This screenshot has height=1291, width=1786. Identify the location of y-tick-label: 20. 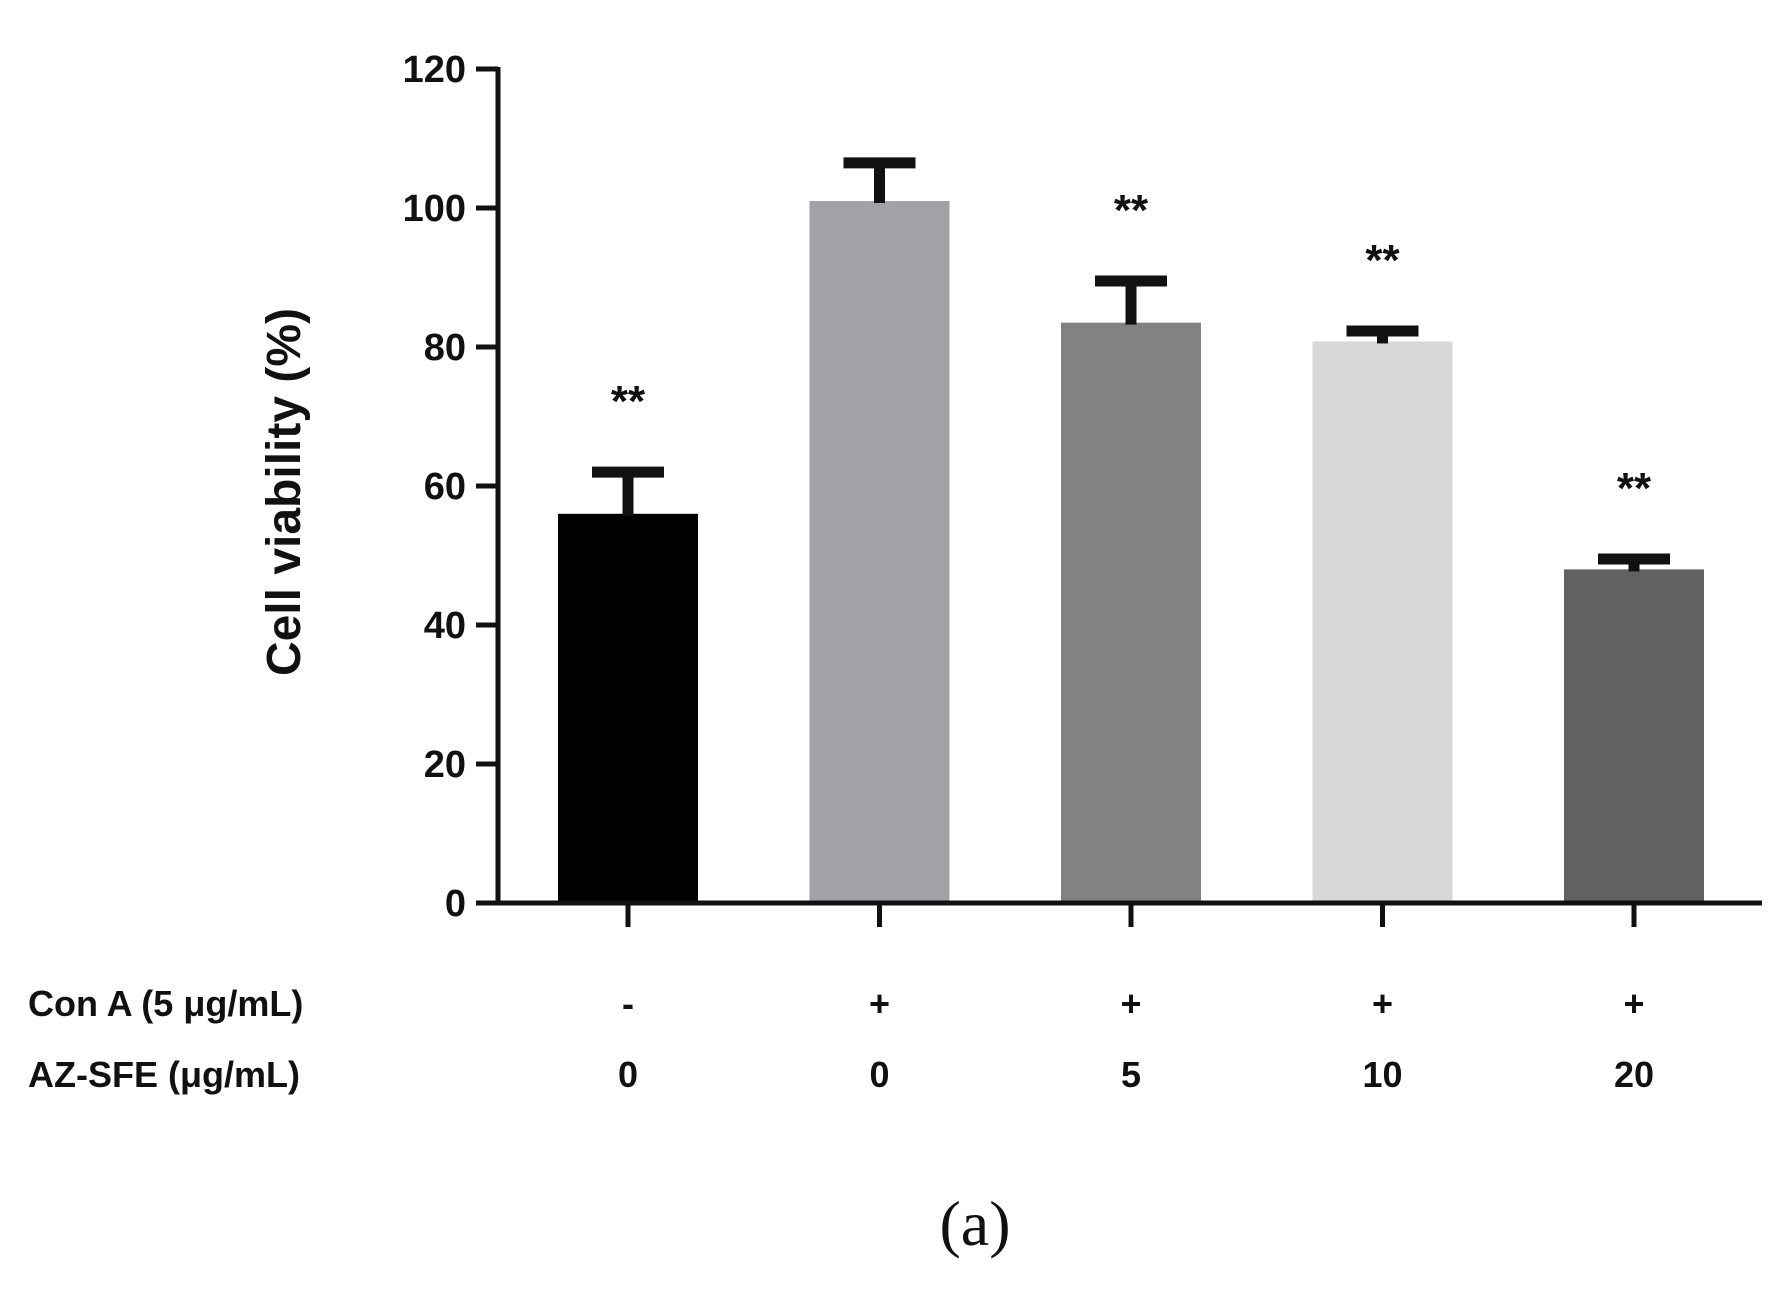
(445, 765).